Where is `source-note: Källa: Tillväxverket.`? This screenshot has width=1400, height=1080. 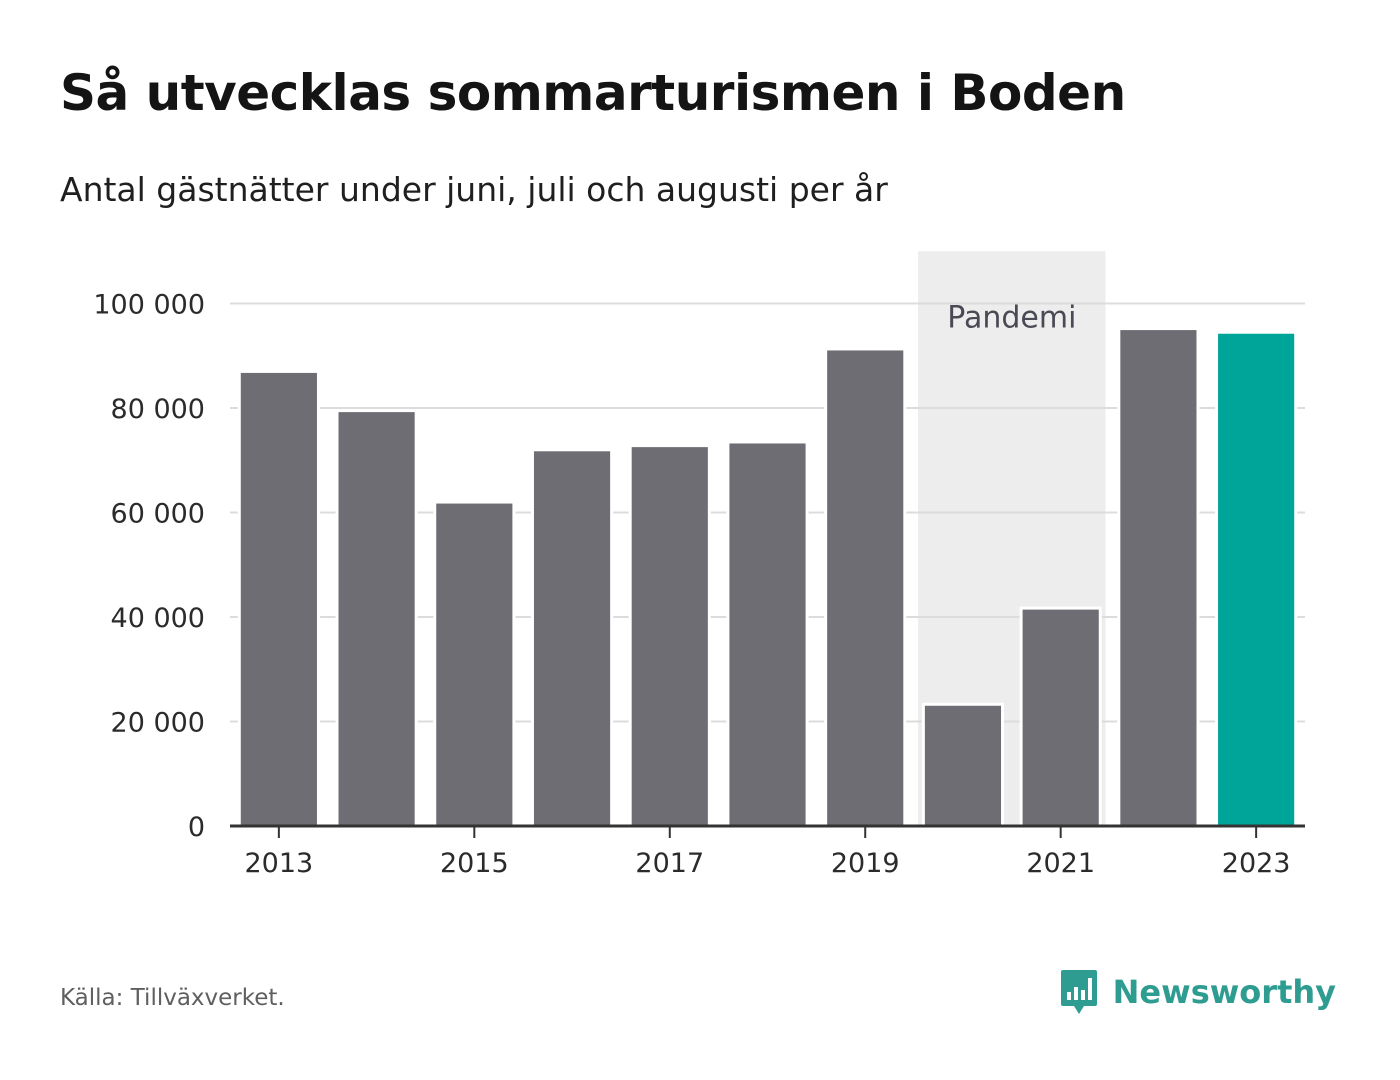
source-note: Källa: Tillväxverket. is located at coordinates (172, 998).